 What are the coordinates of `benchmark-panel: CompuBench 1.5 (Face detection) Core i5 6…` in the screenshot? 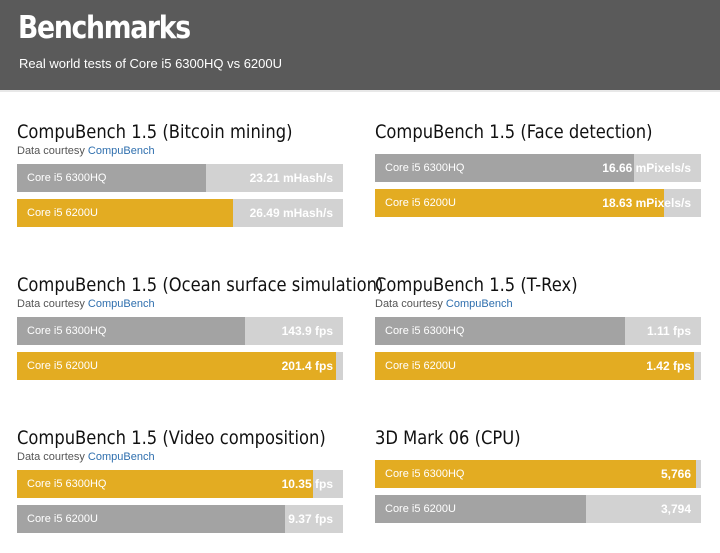 It's located at (538, 172).